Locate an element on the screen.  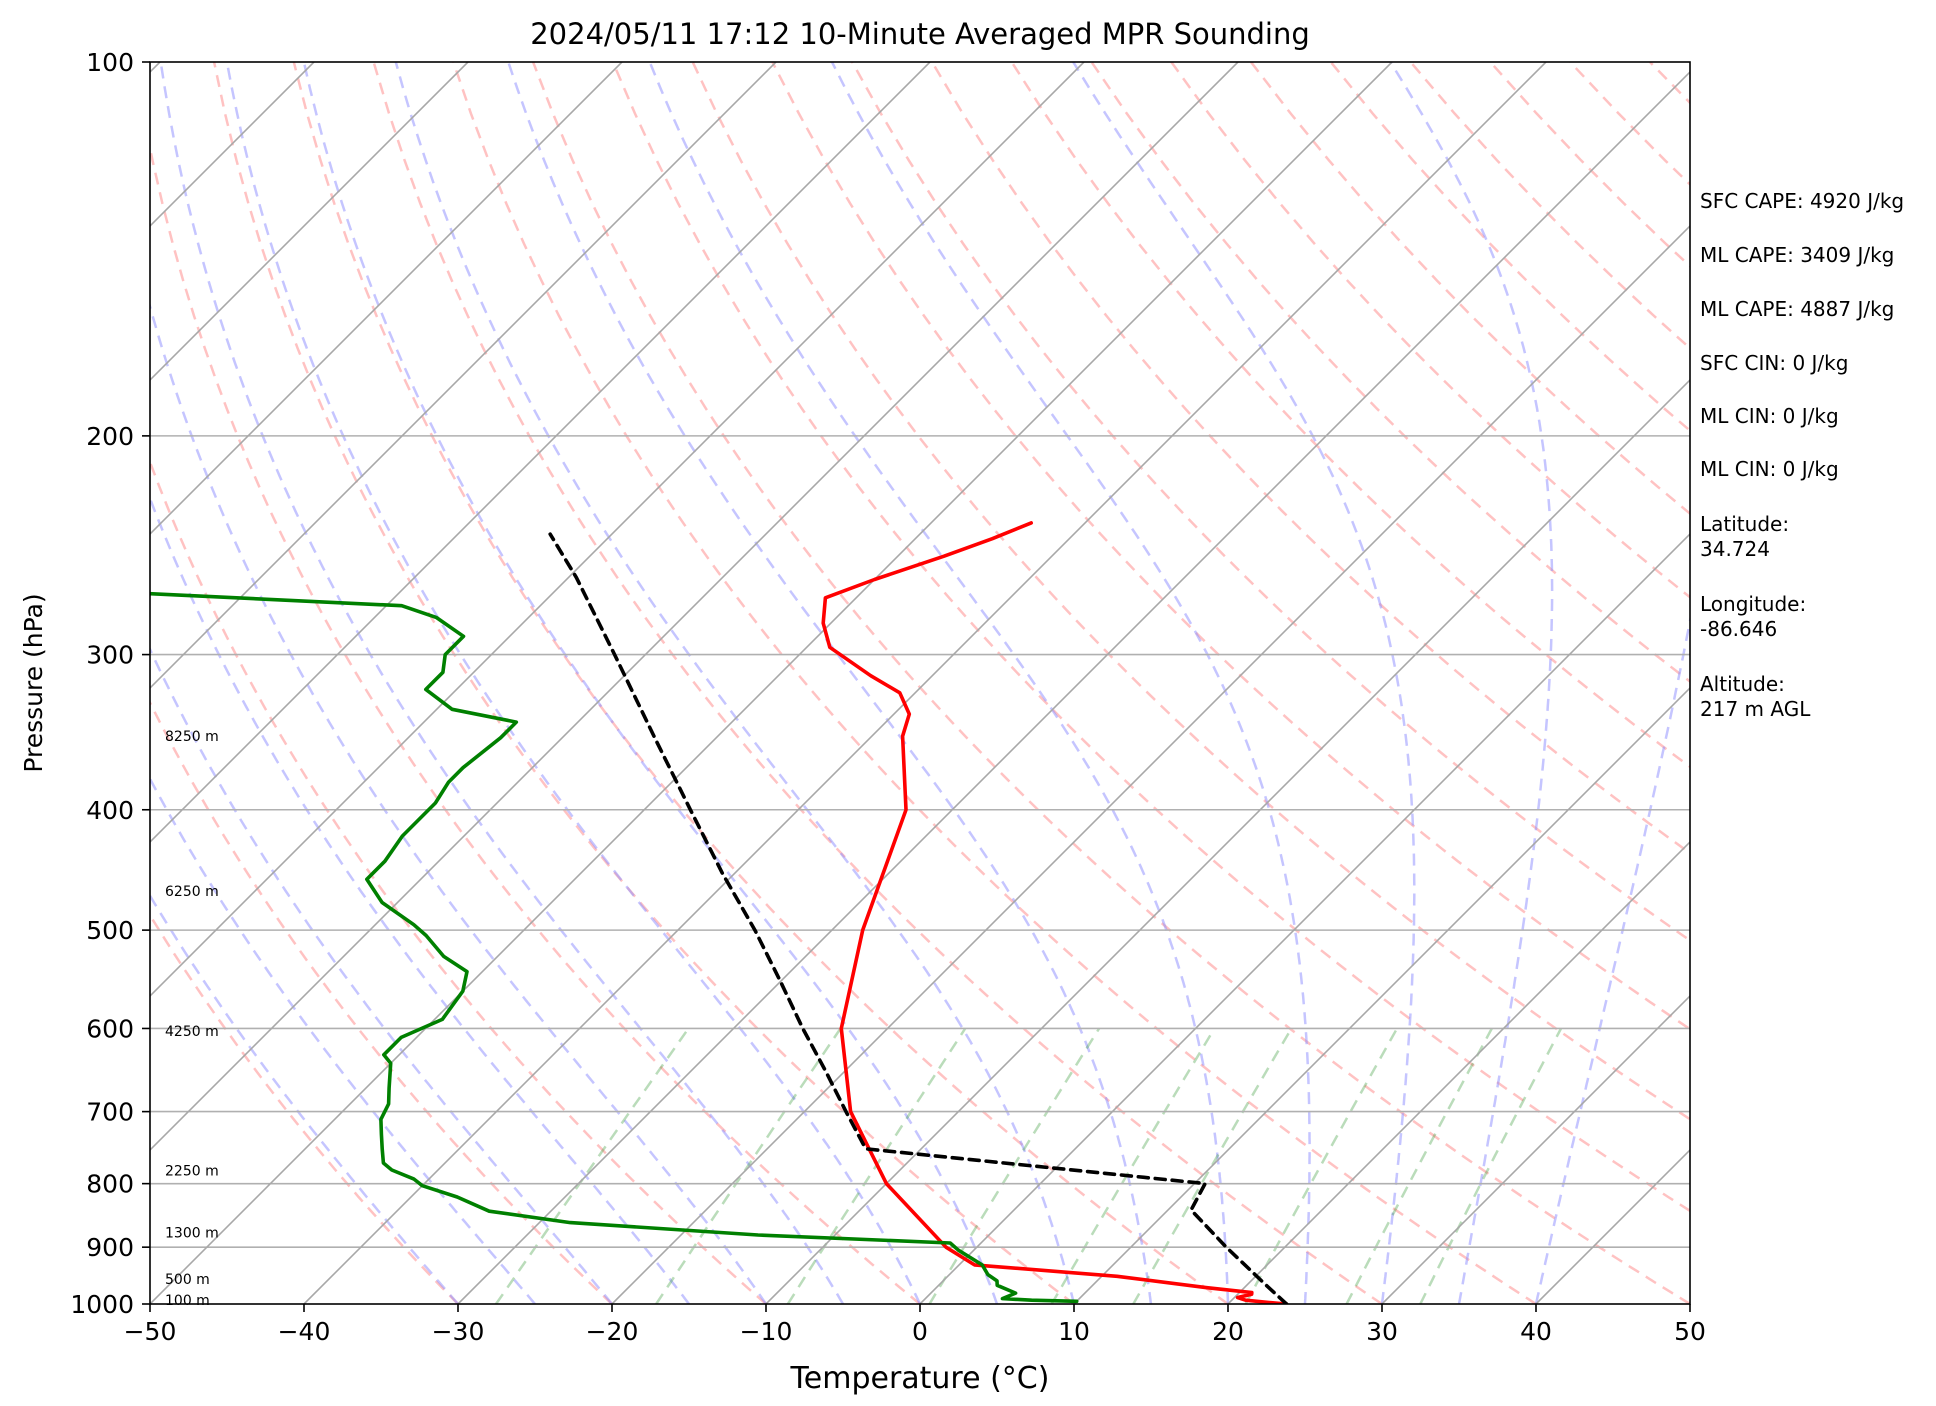
height-label: 500 m is located at coordinates (187, 1280).